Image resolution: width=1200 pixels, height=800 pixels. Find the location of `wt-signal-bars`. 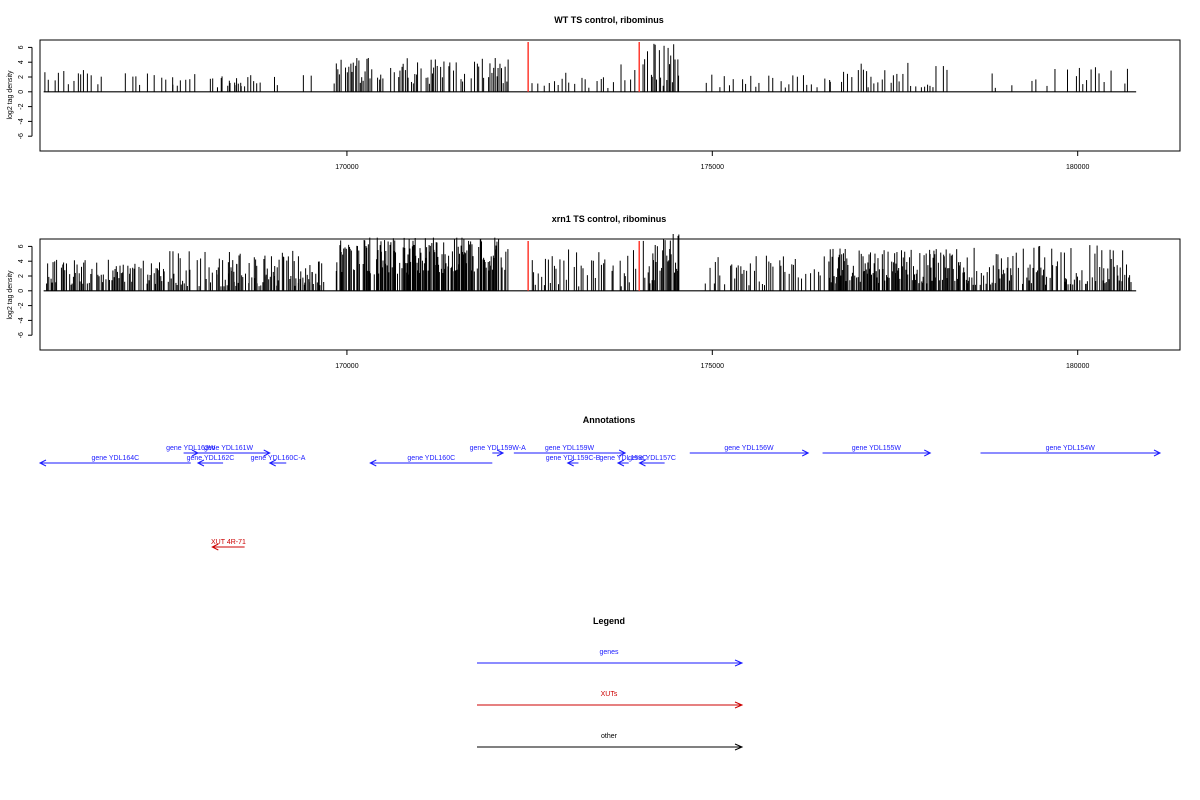

wt-signal-bars is located at coordinates (590, 68).